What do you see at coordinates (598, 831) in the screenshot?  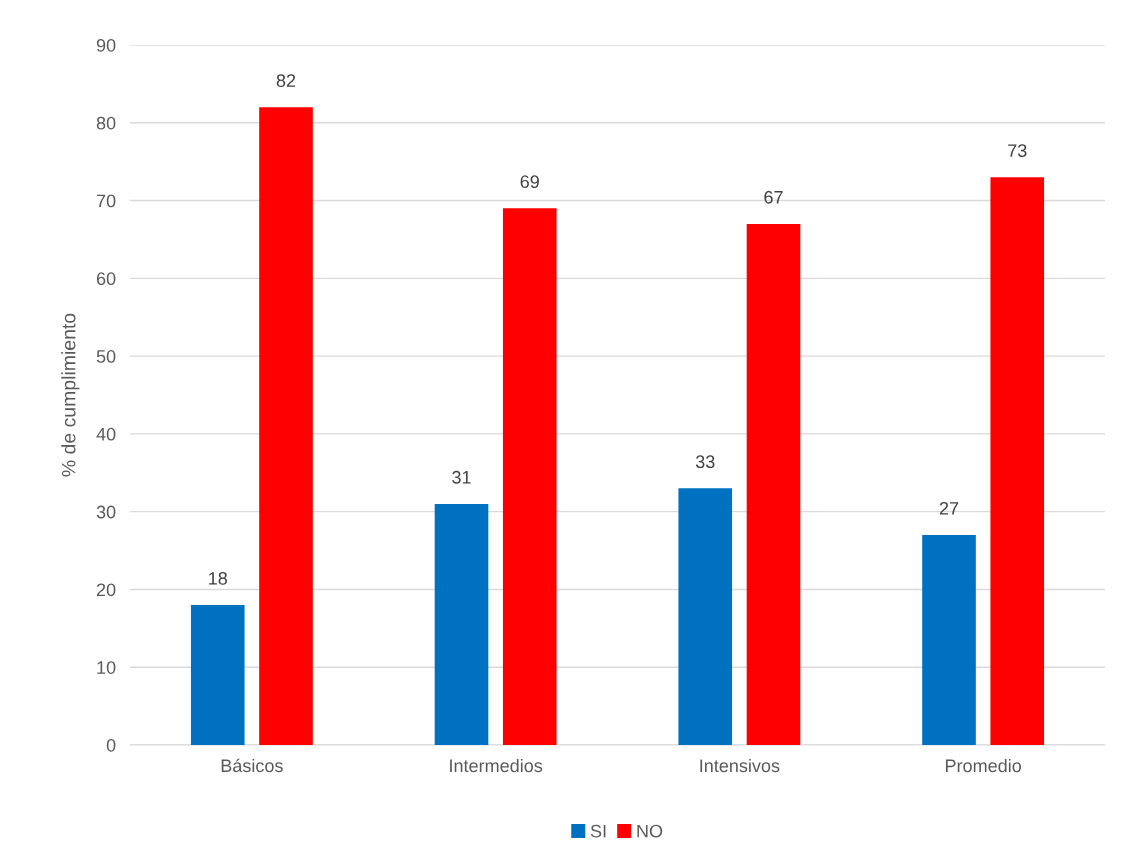 I see `legend-label: SI` at bounding box center [598, 831].